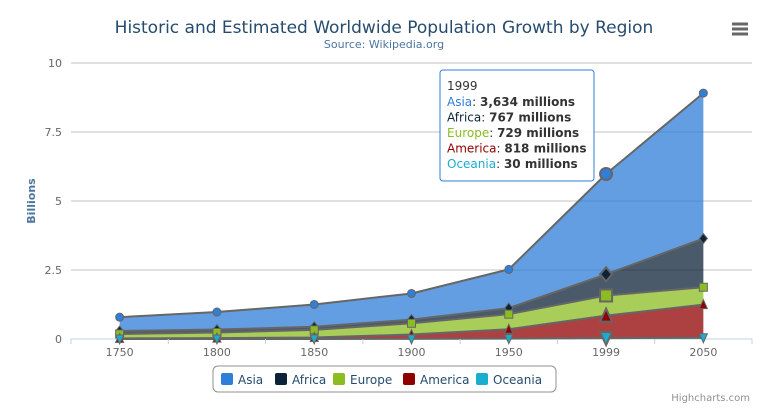 Image resolution: width=769 pixels, height=416 pixels. What do you see at coordinates (309, 380) in the screenshot?
I see `legend-label: Africa` at bounding box center [309, 380].